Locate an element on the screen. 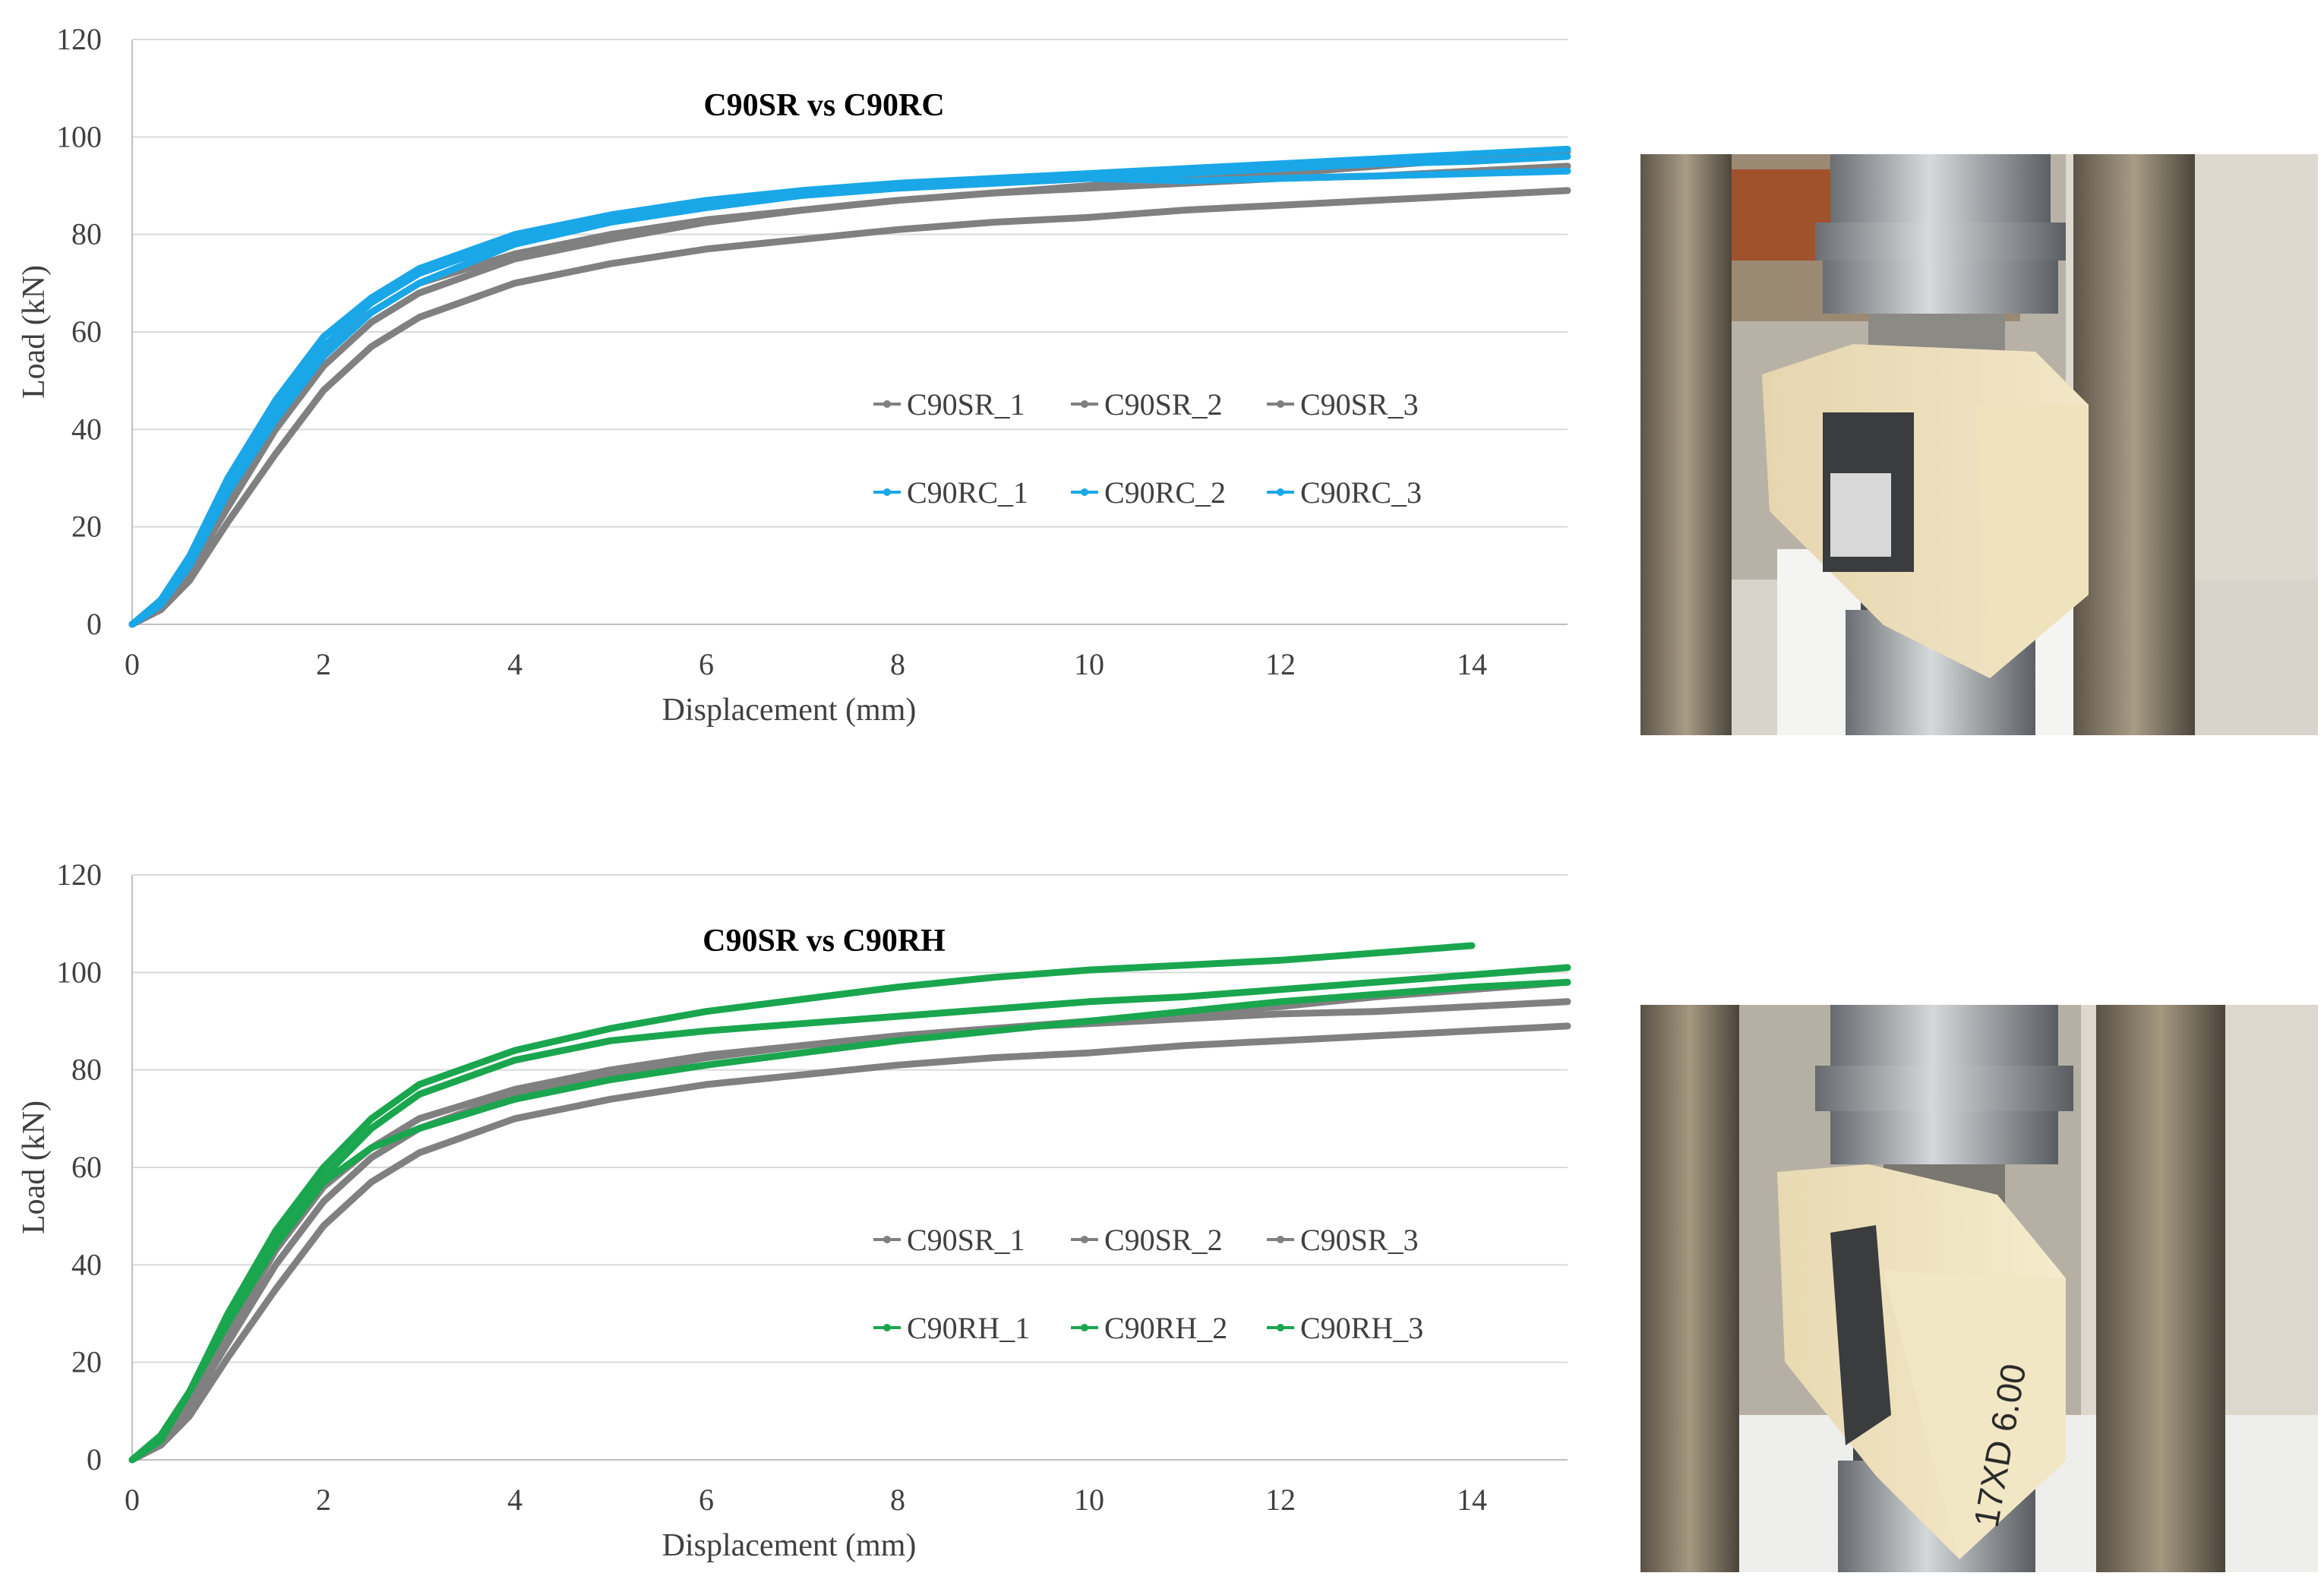 The image size is (2324, 1595). legend-label: C90RC_3 is located at coordinates (1361, 492).